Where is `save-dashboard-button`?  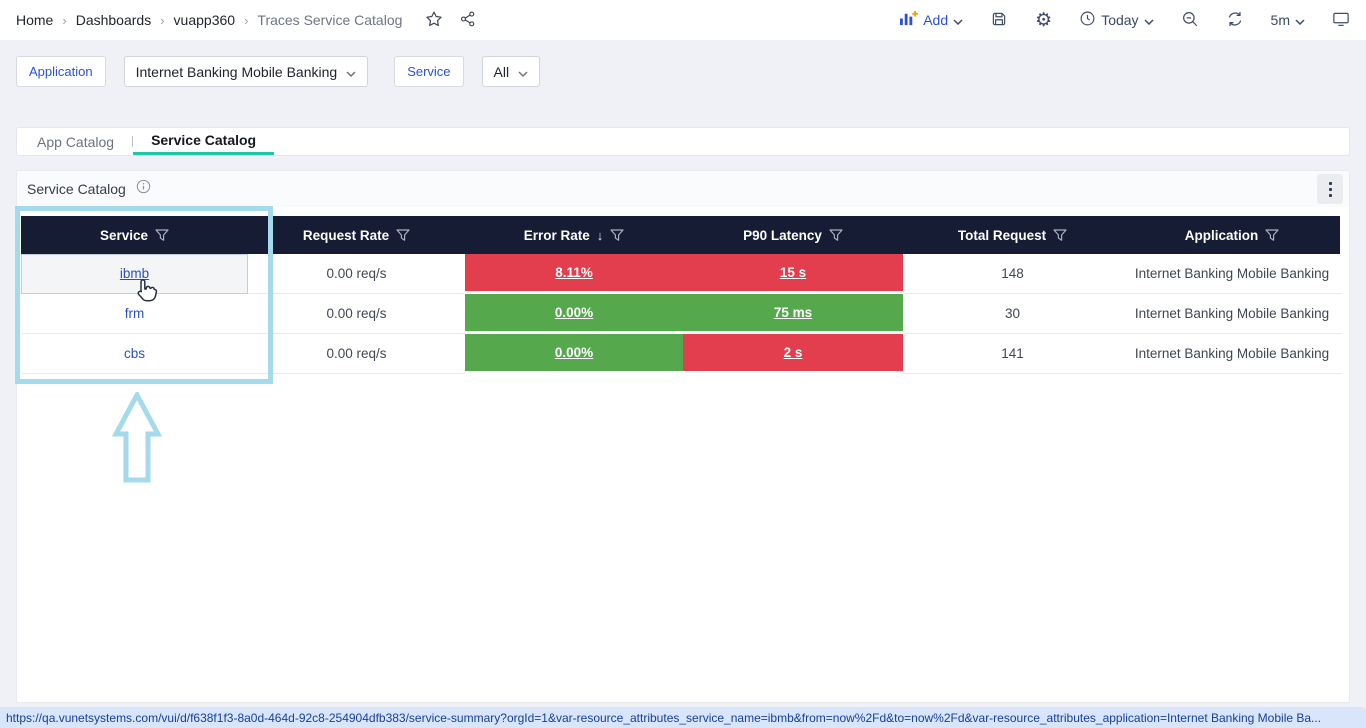
save-dashboard-button is located at coordinates (999, 20).